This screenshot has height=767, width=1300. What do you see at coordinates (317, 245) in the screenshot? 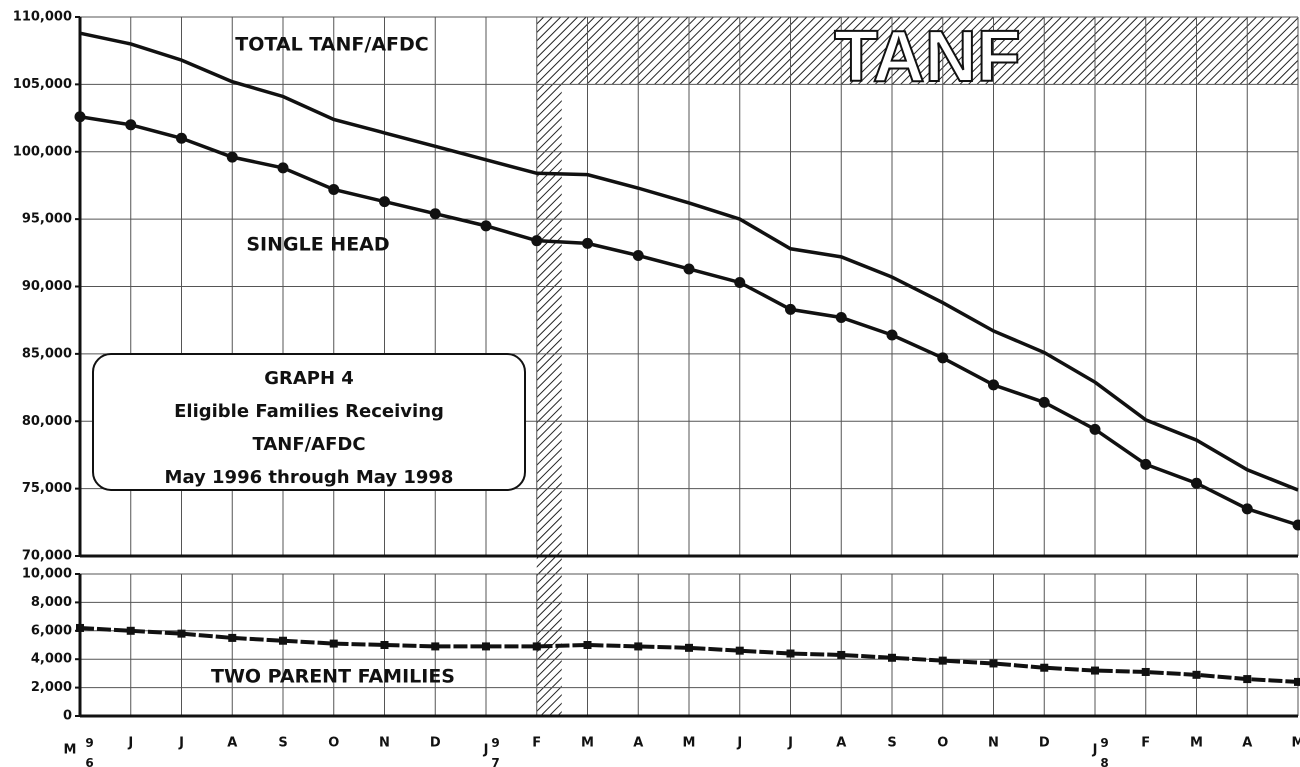
I see `annotation: SINGLE HEAD` at bounding box center [317, 245].